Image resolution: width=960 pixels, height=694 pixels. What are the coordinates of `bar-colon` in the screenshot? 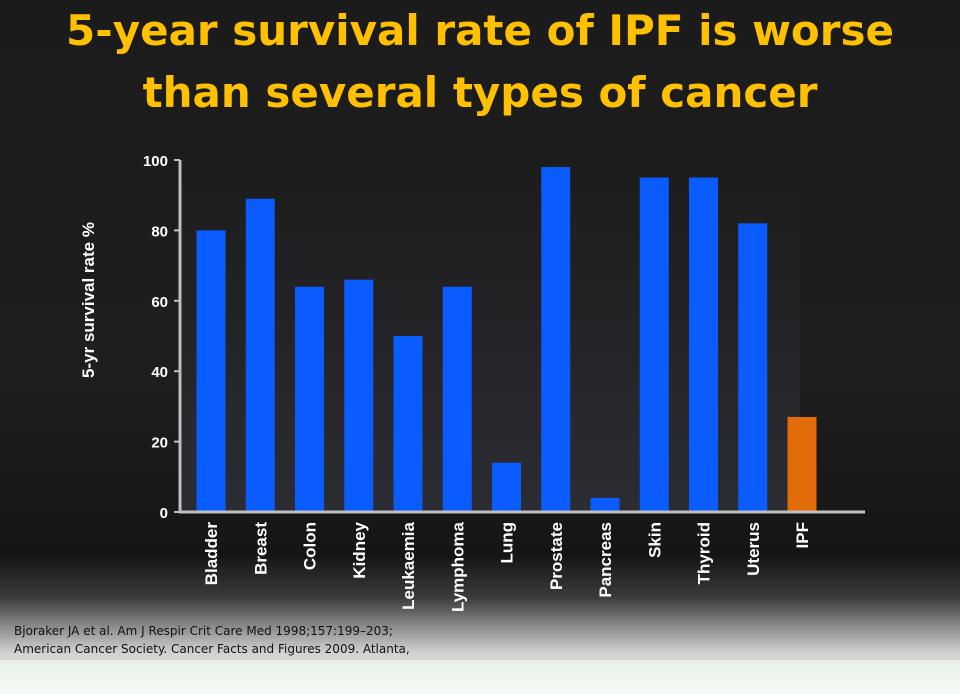 It's located at (309, 399).